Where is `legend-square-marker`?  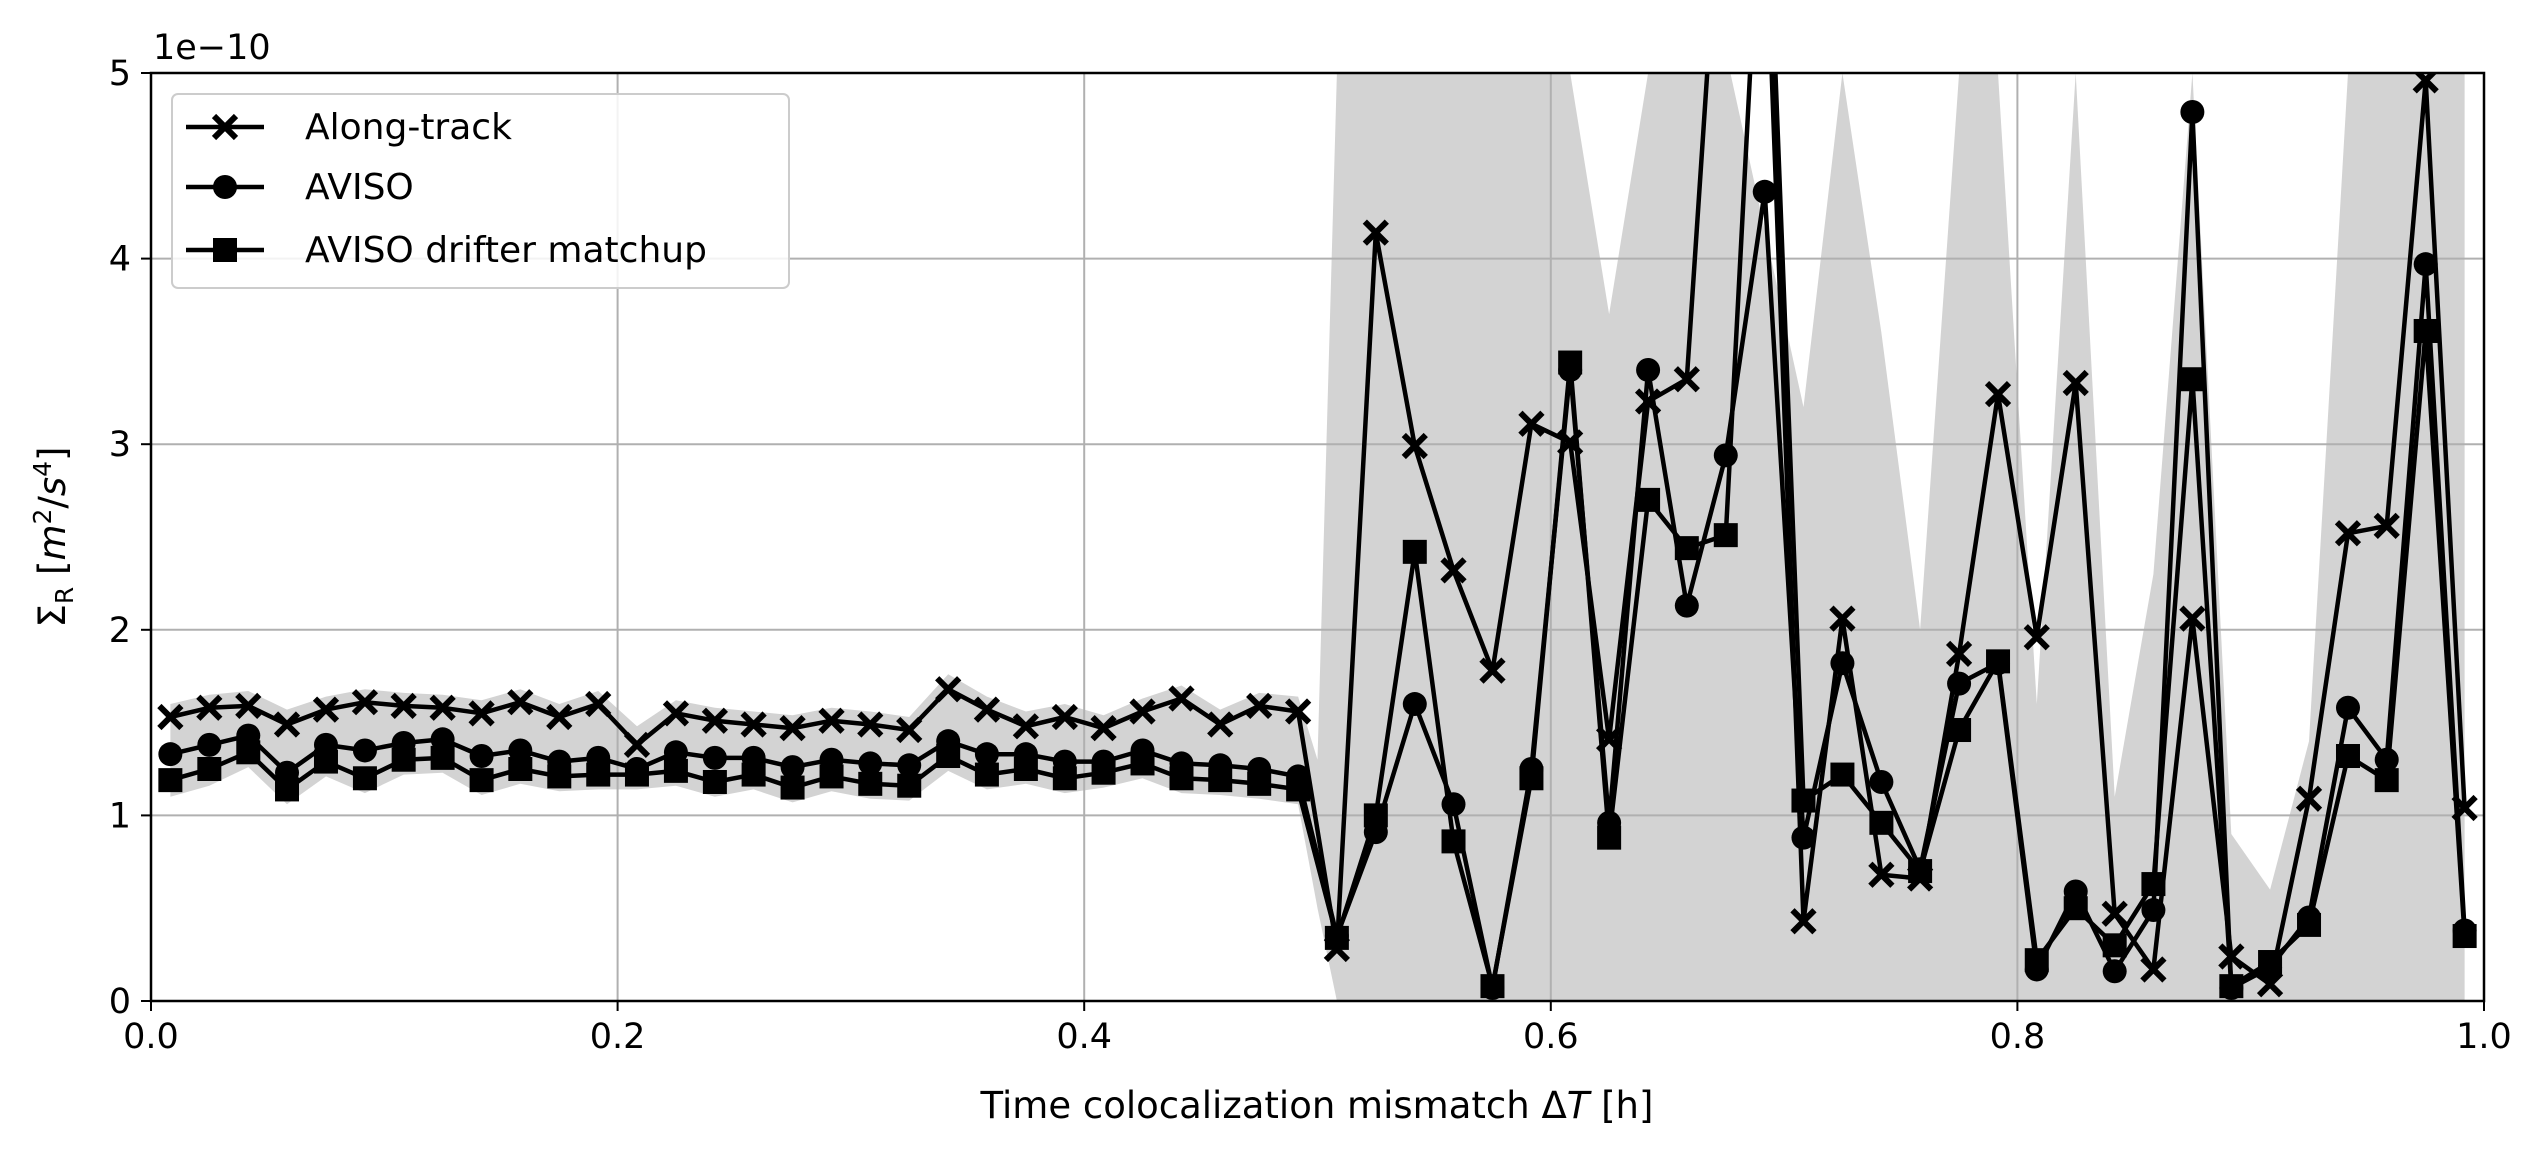 legend-square-marker is located at coordinates (225, 250).